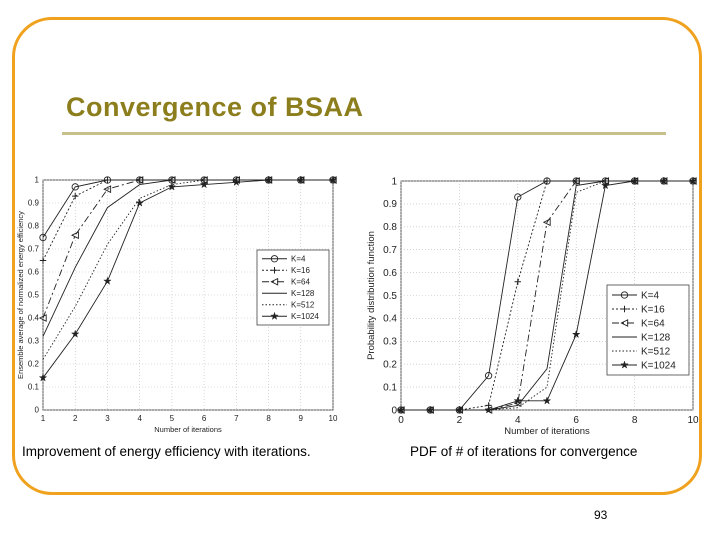 The height and width of the screenshot is (540, 720). I want to click on y-axis-label: Probability distribution function, so click(371, 295).